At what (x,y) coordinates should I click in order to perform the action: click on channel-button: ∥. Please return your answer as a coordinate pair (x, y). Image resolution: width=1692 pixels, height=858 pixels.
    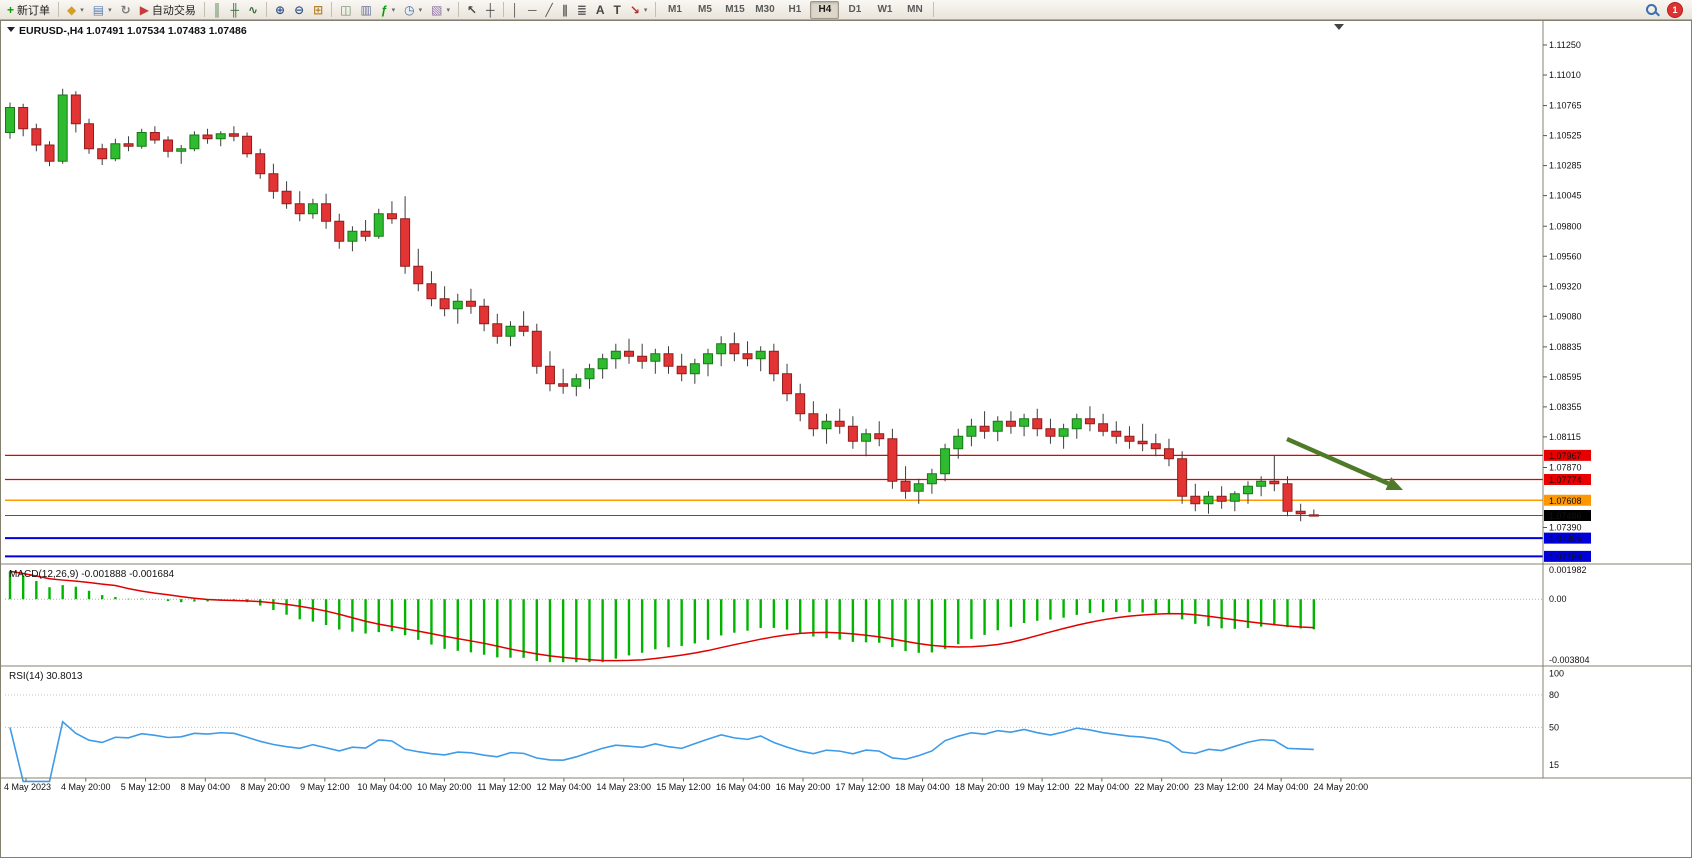
    Looking at the image, I should click on (565, 9).